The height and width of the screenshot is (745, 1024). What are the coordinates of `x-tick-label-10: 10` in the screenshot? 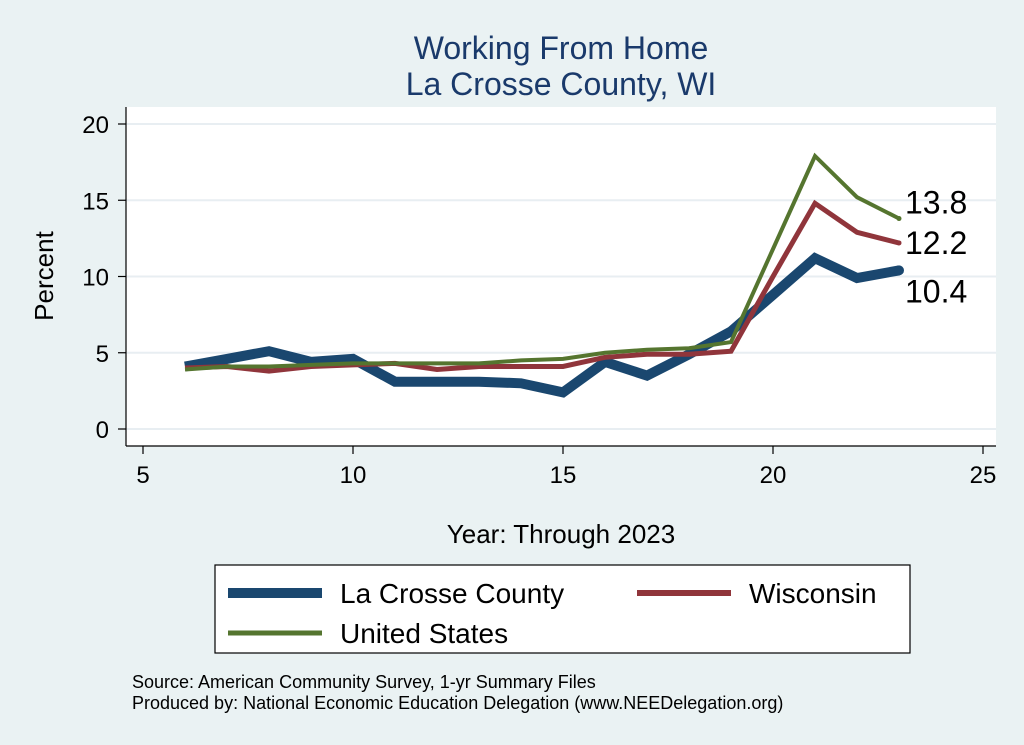 It's located at (353, 475).